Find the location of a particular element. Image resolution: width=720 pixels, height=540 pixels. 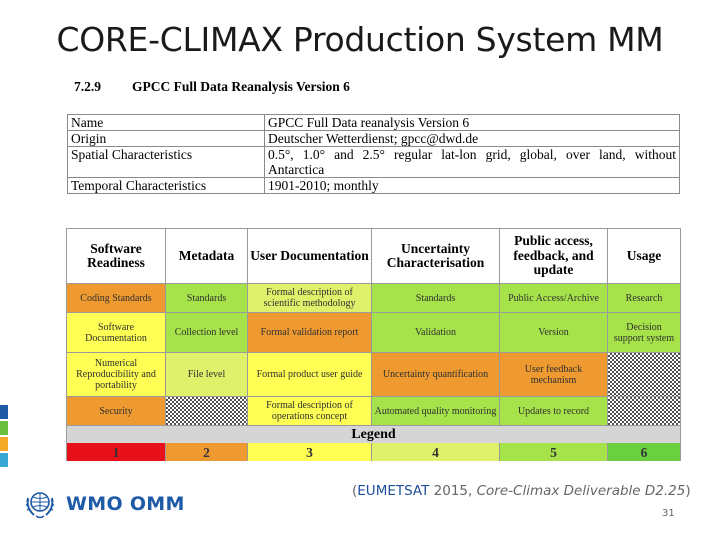

section-heading: 7.2.9 GPCC Full Data Reanalysis Version 6 is located at coordinates (212, 87).